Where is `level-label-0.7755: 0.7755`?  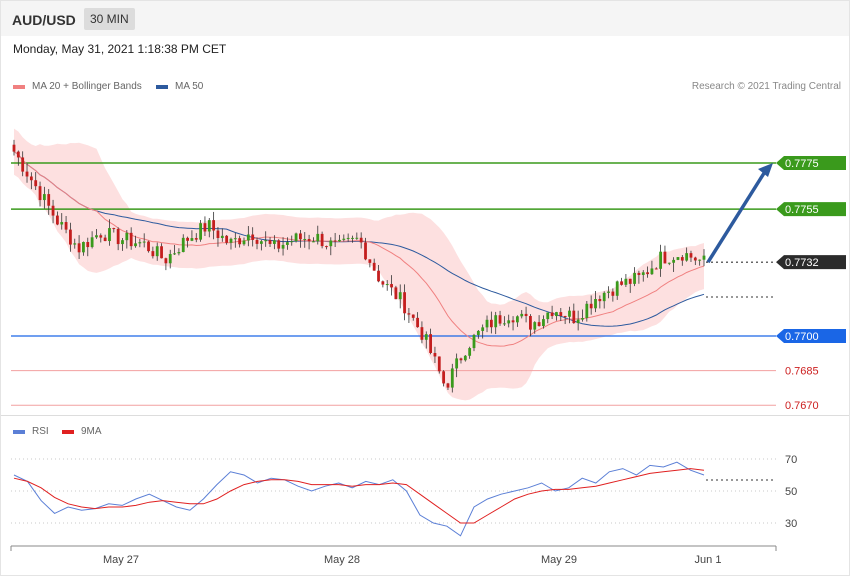 level-label-0.7755: 0.7755 is located at coordinates (802, 210).